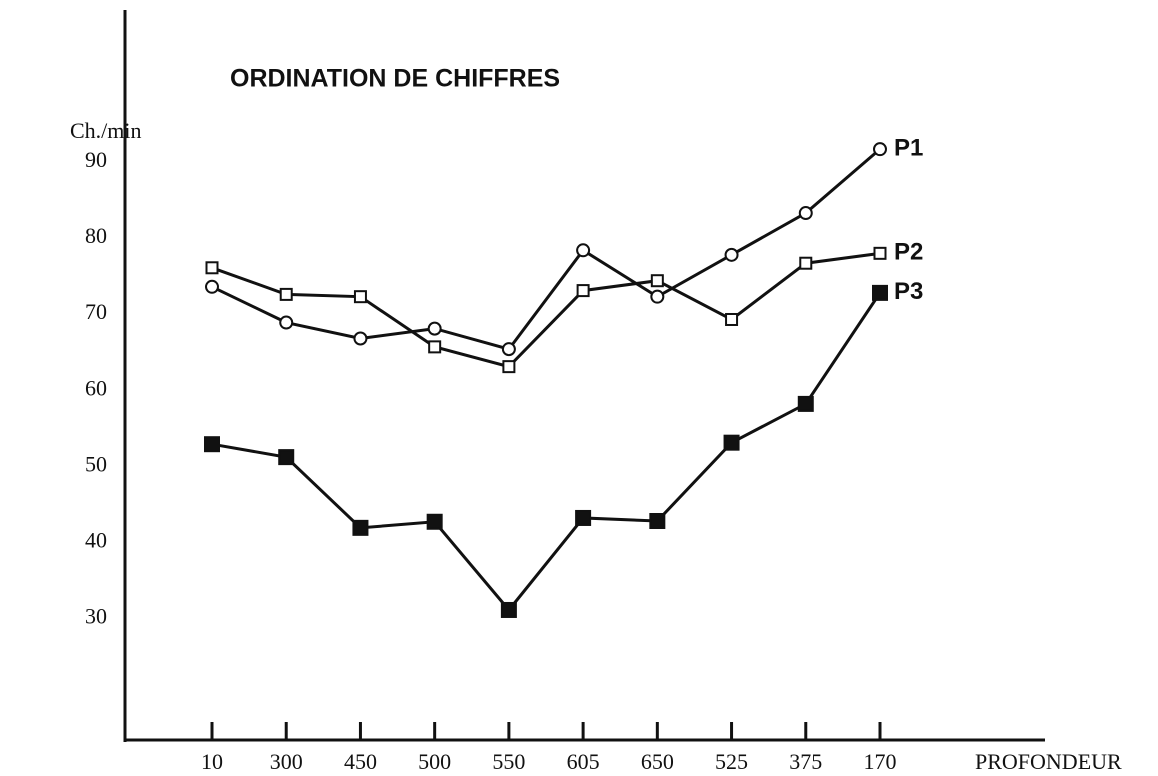 Image resolution: width=1158 pixels, height=776 pixels. Describe the element at coordinates (508, 761) in the screenshot. I see `x-tick-label: 550` at that location.